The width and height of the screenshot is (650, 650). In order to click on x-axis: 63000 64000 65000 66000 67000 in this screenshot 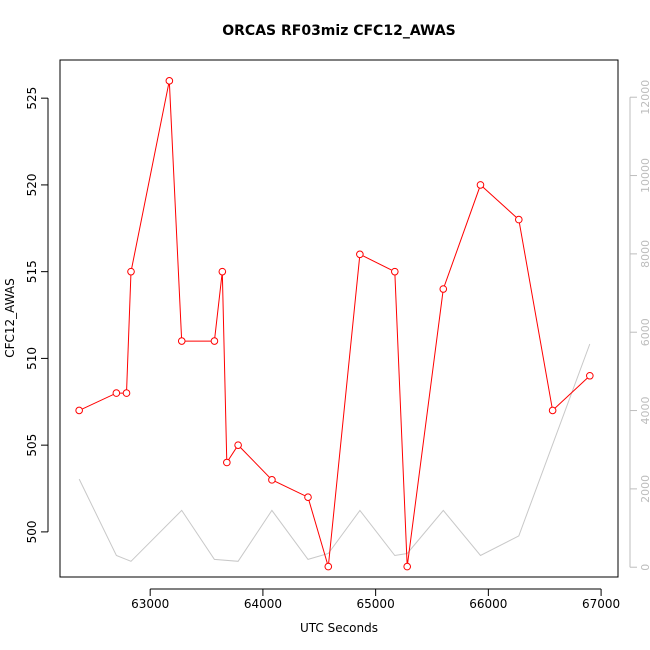, I will do `click(375, 599)`.